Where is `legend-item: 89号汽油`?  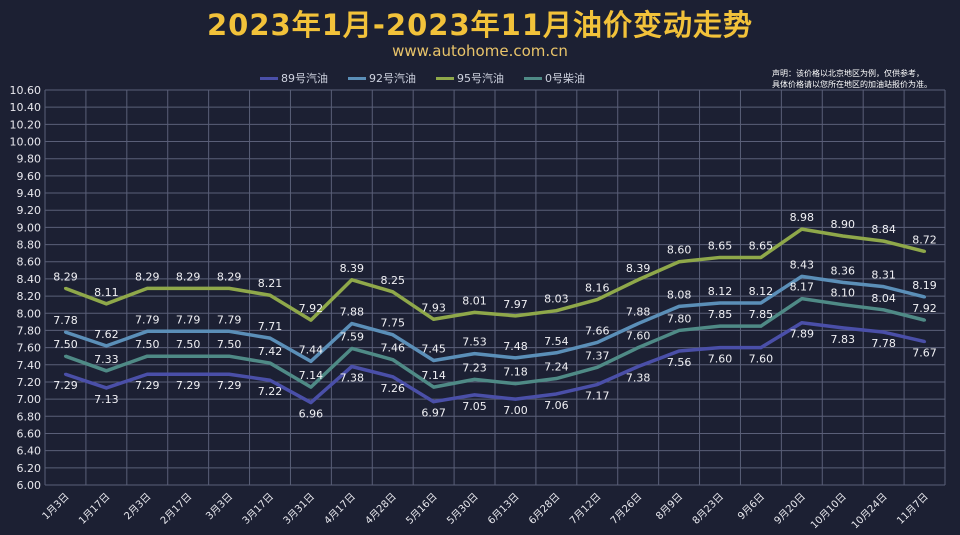 legend-item: 89号汽油 is located at coordinates (294, 78).